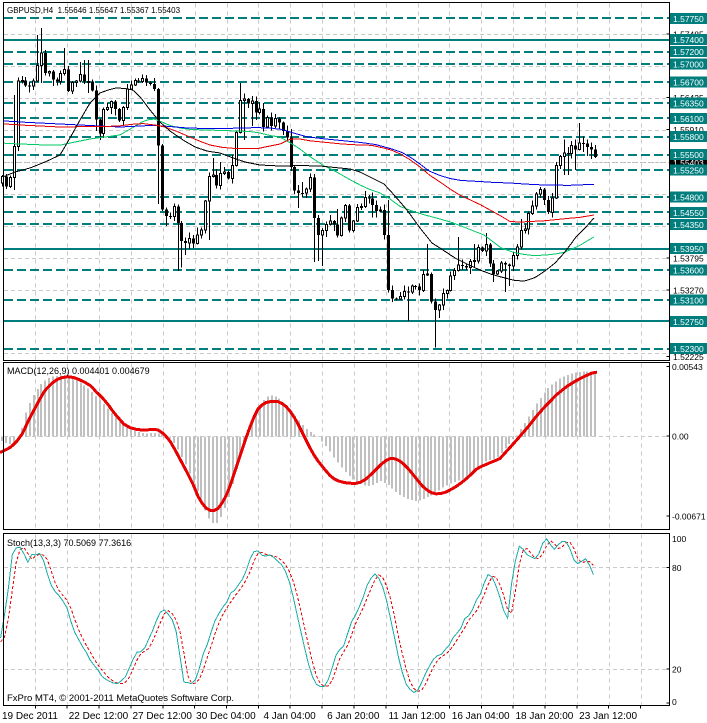 The width and height of the screenshot is (707, 723). I want to click on svg-text: 27 Dec 12:00, so click(162, 716).